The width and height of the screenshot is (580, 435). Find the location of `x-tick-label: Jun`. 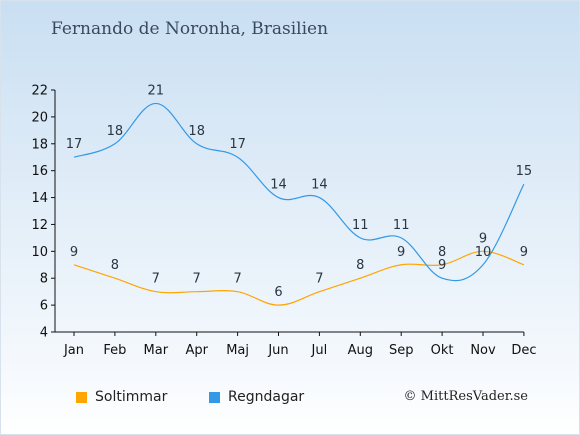

x-tick-label: Jun is located at coordinates (277, 350).